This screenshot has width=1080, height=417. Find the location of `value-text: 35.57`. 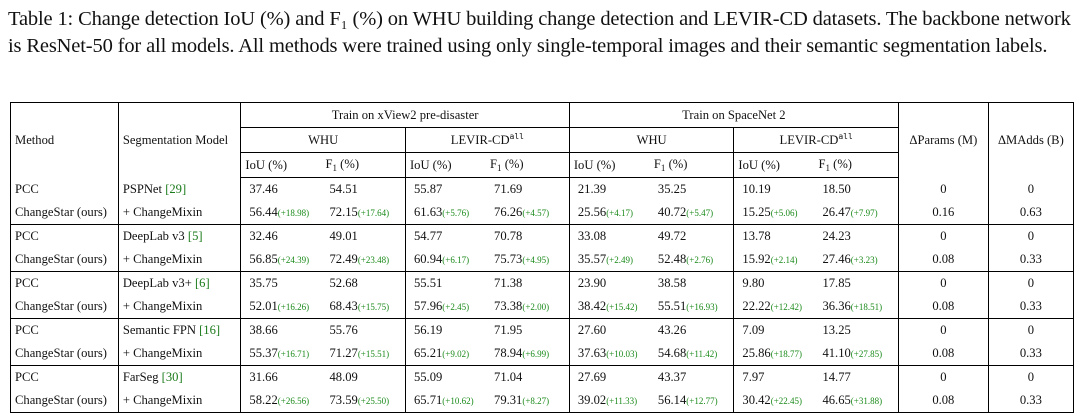

value-text: 35.57 is located at coordinates (592, 259).